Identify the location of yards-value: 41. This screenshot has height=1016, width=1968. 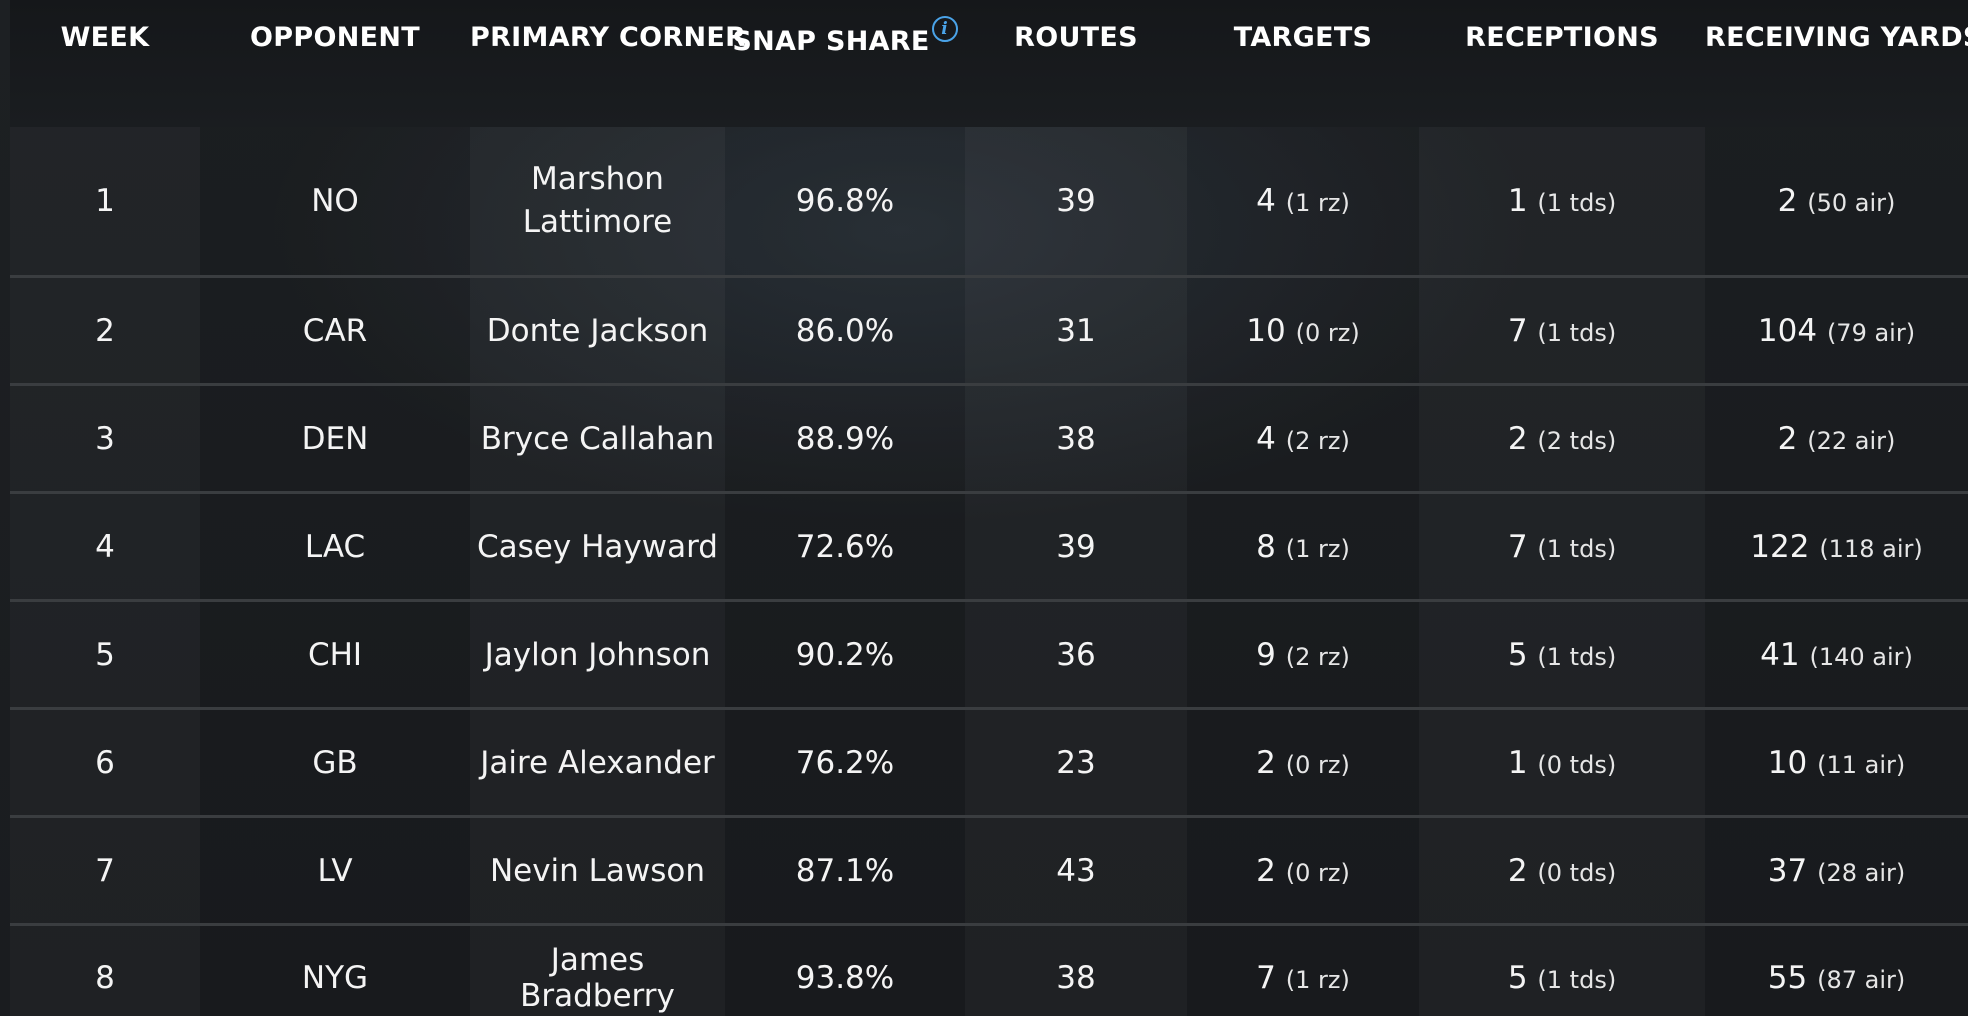
(1780, 654).